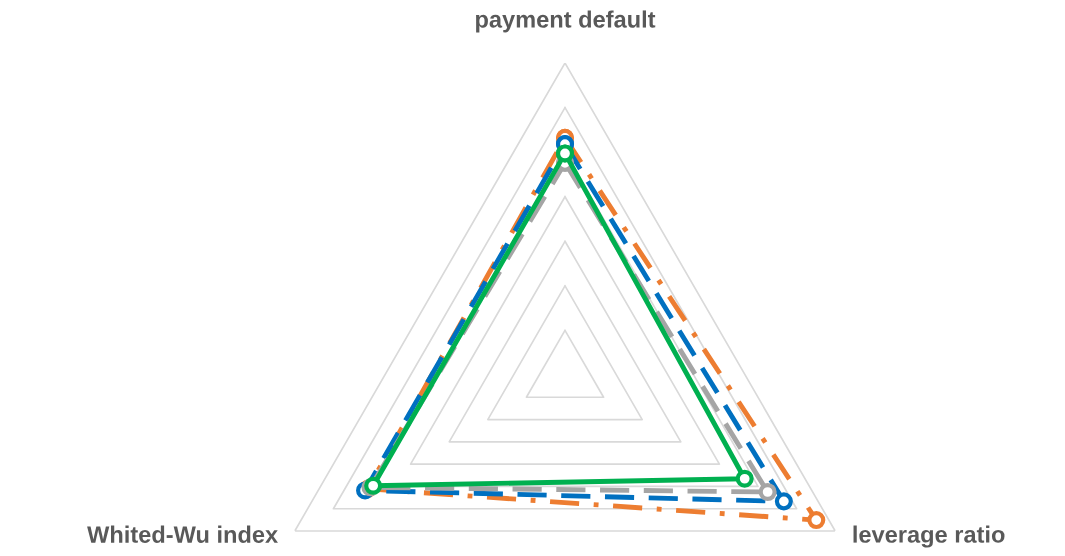  Describe the element at coordinates (182, 534) in the screenshot. I see `spoke-label: Whited-Wu index` at that location.